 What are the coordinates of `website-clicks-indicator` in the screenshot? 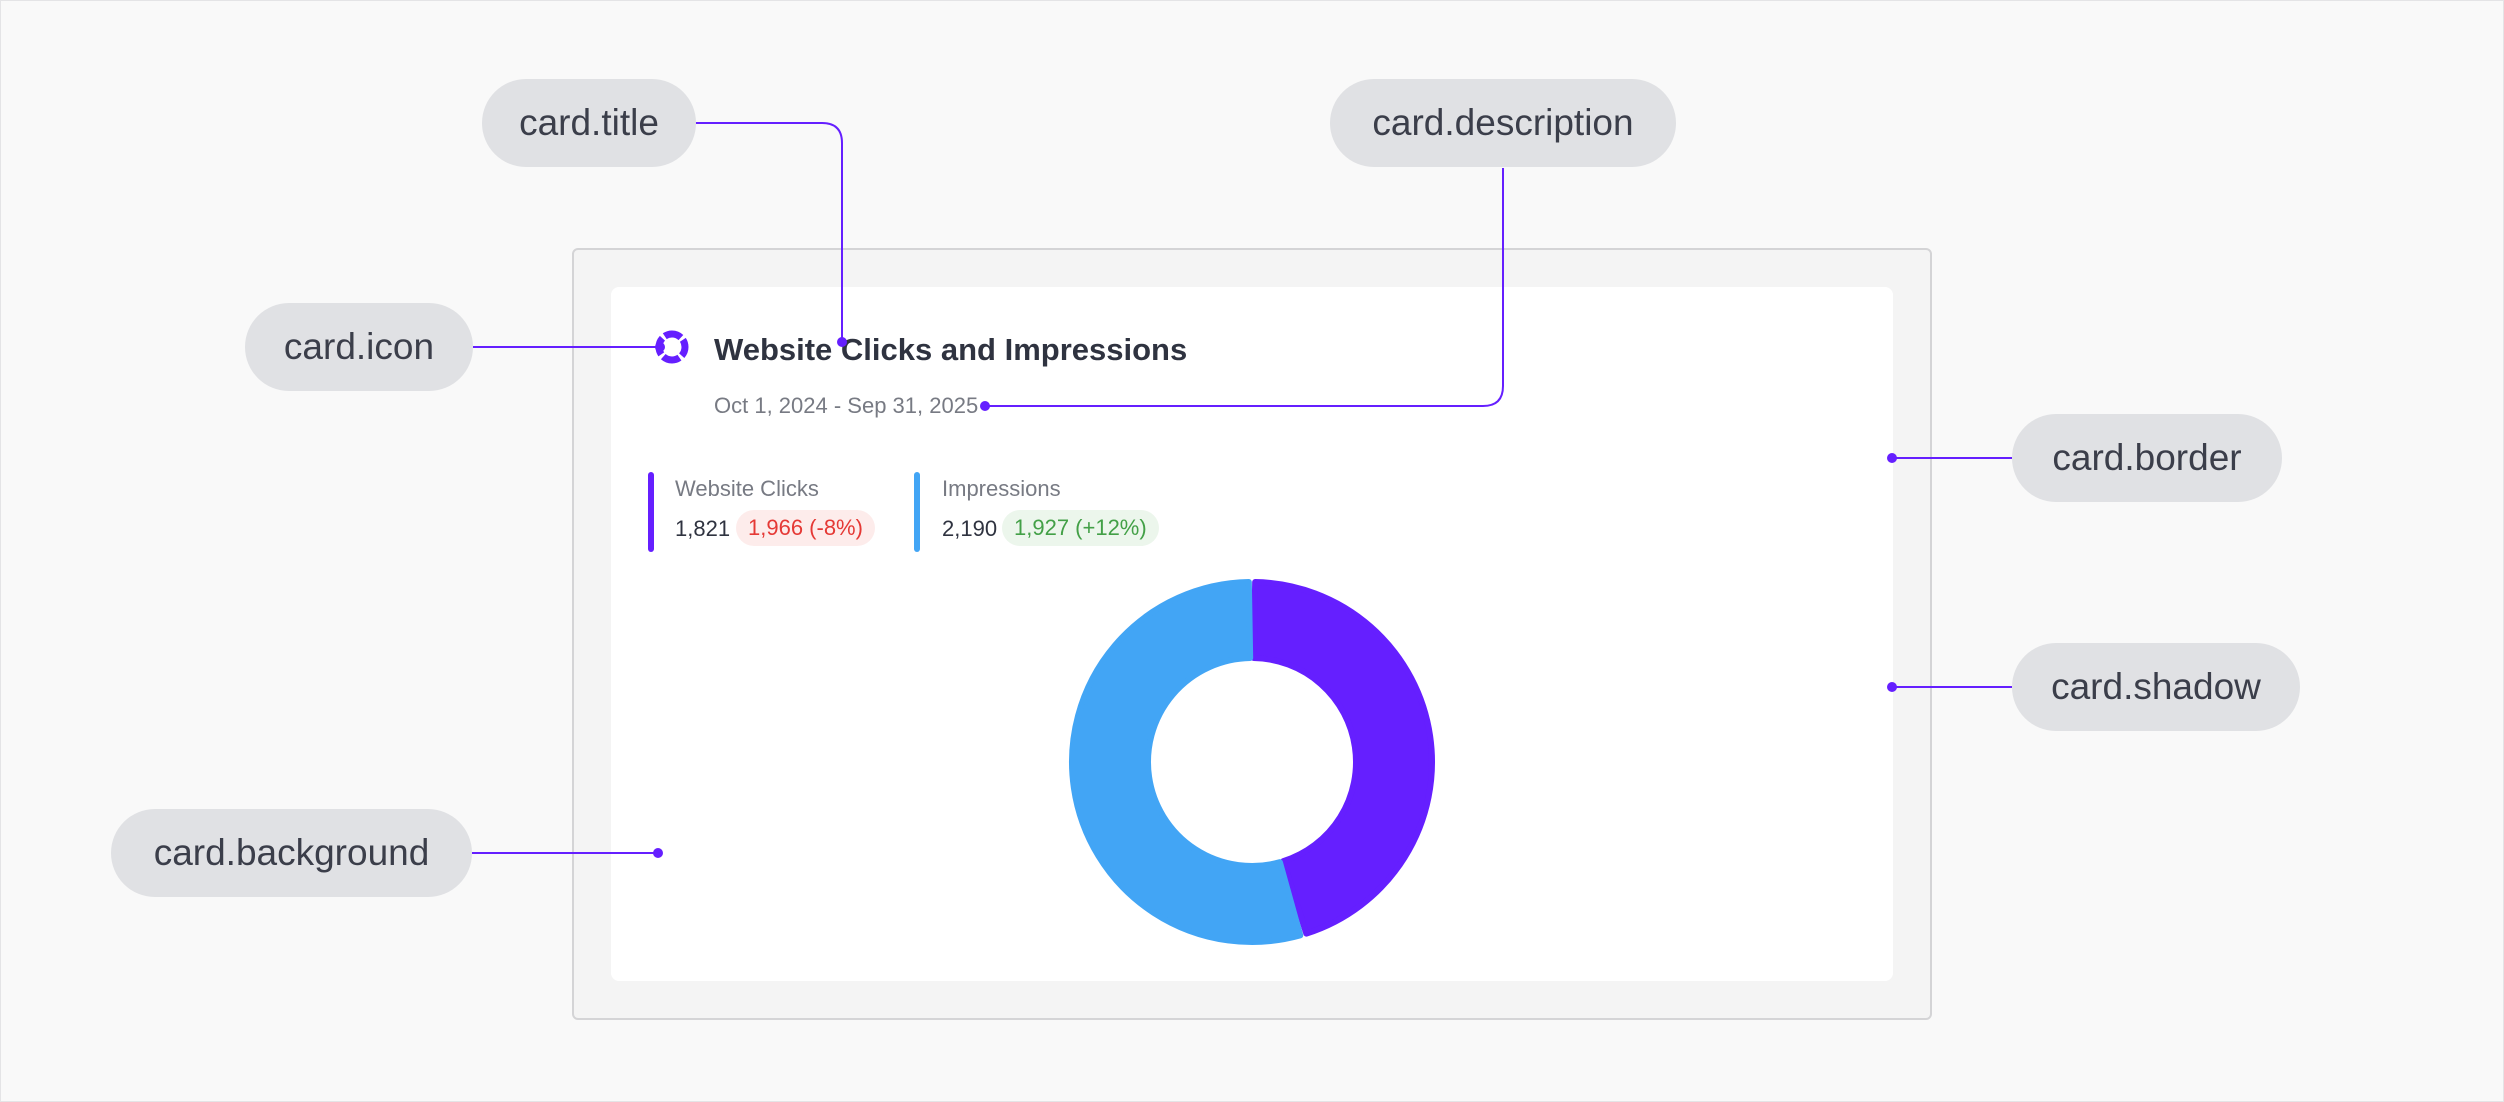 It's located at (651, 512).